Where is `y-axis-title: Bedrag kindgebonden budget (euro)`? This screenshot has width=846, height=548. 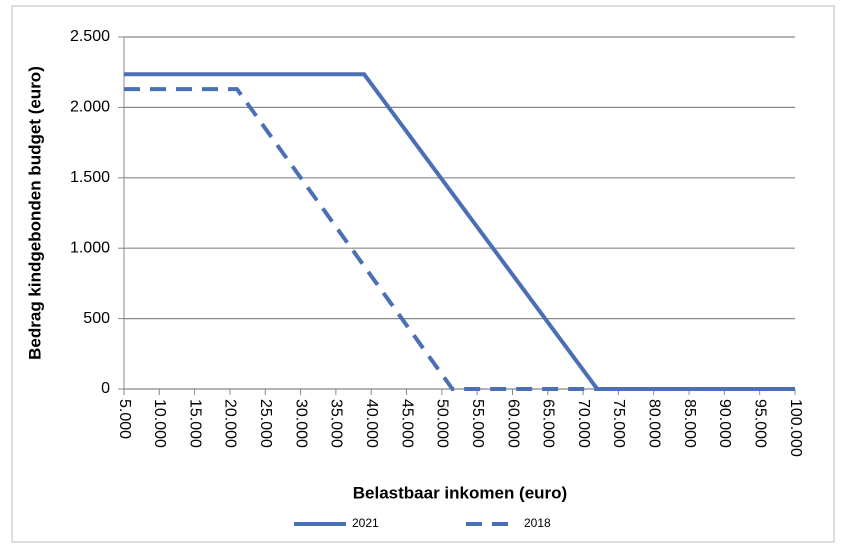 y-axis-title: Bedrag kindgebonden budget (euro) is located at coordinates (34, 213).